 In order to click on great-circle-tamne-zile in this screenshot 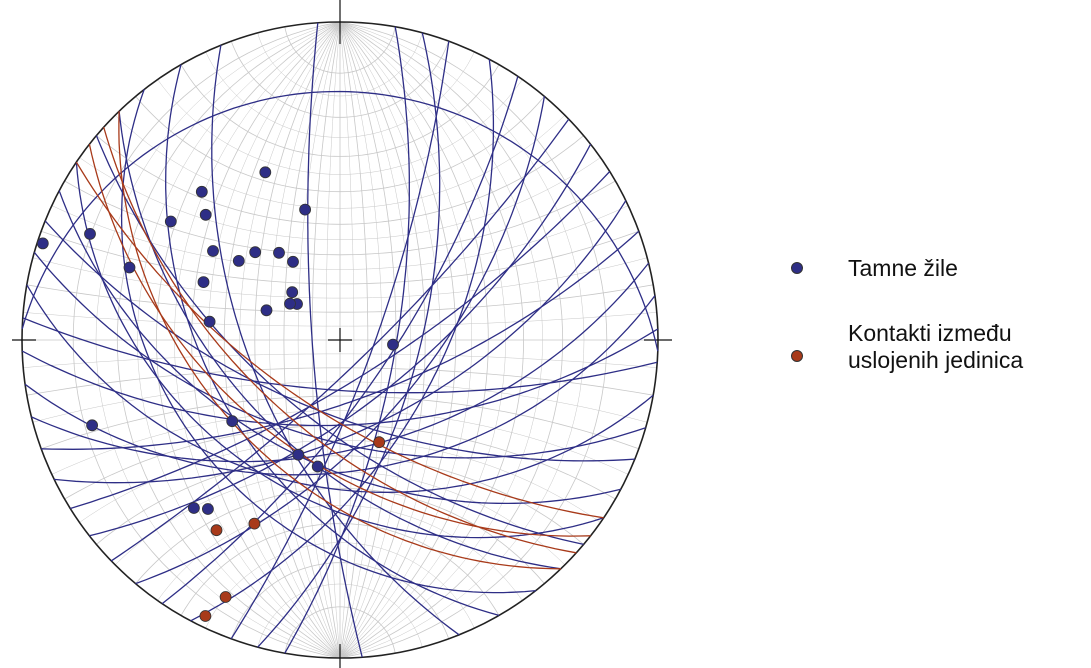, I will do `click(335, 340)`.